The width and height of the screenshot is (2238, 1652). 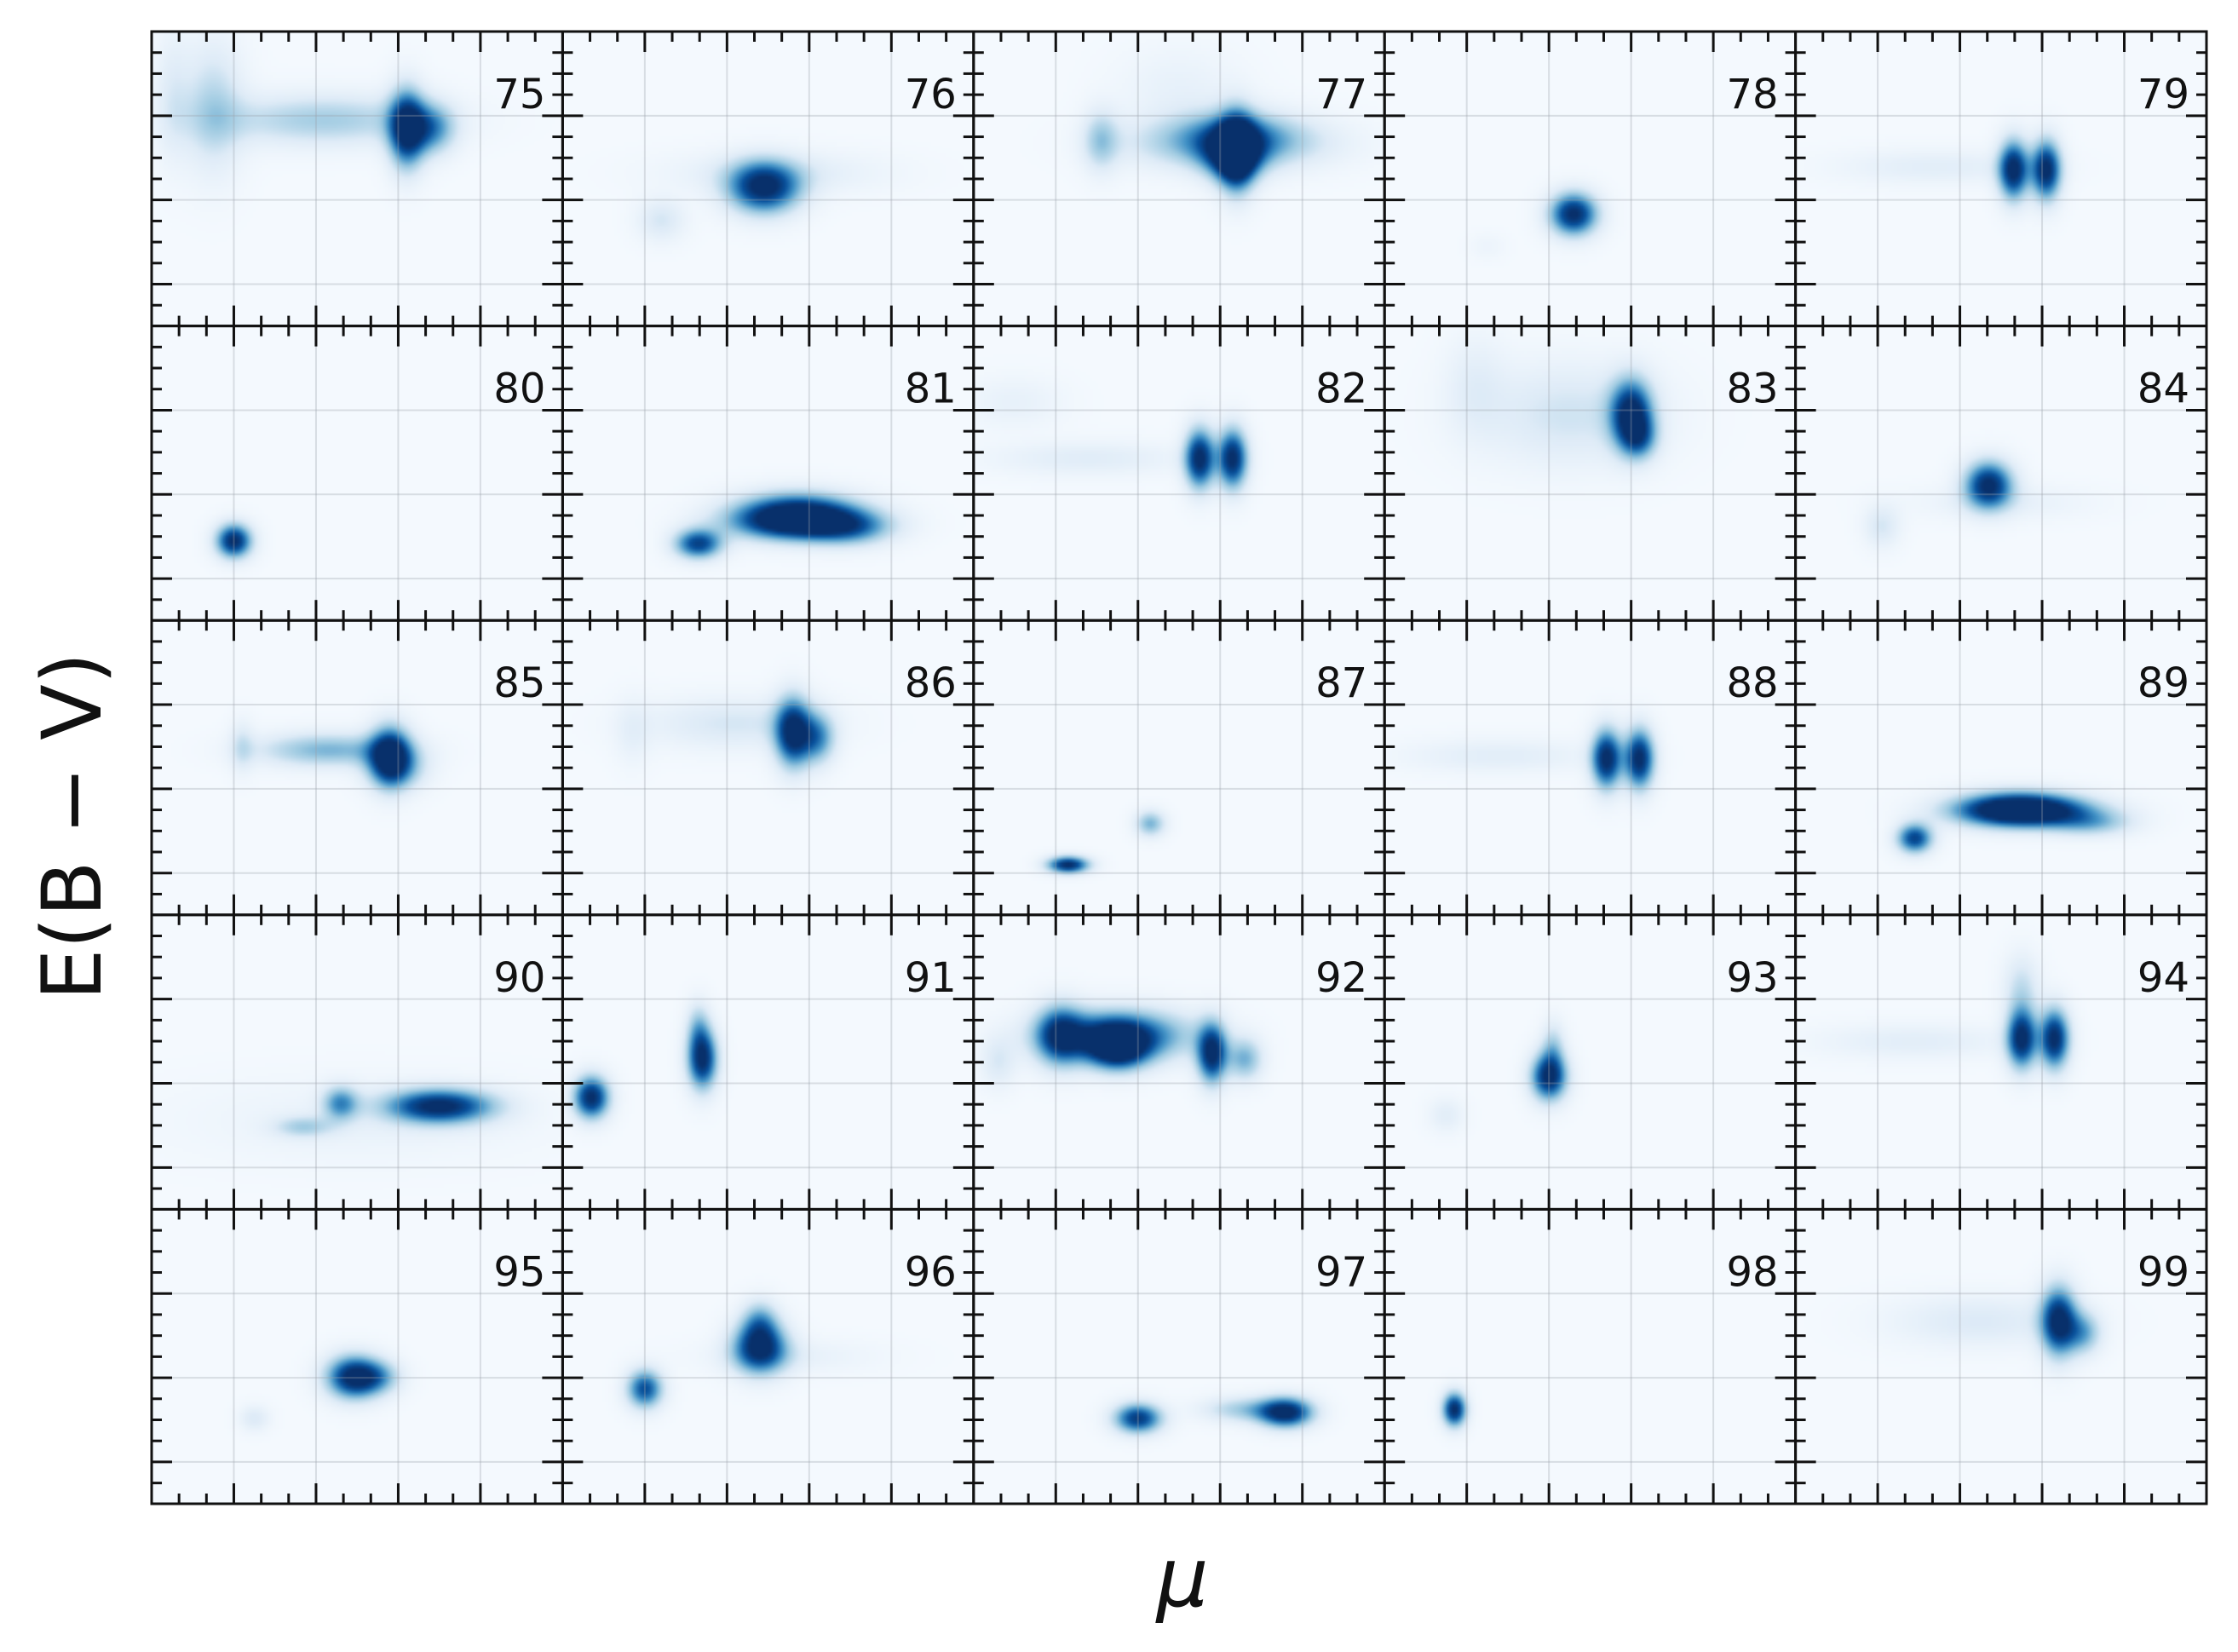 What do you see at coordinates (2163, 1272) in the screenshot?
I see `panel-label: 99` at bounding box center [2163, 1272].